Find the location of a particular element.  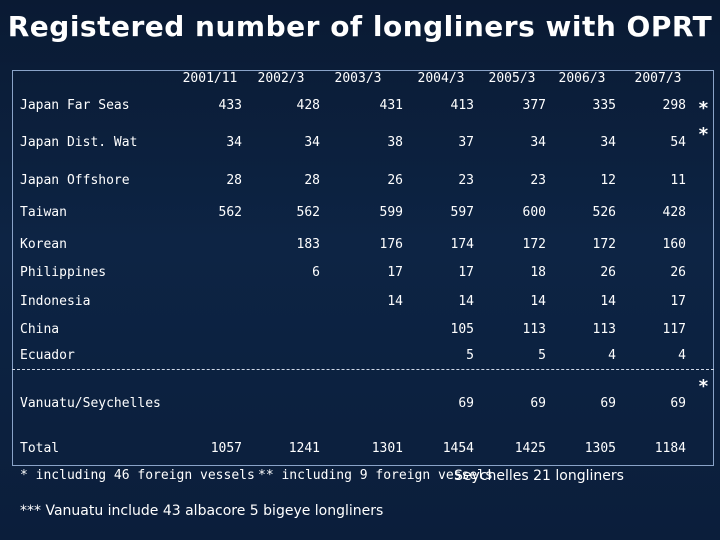

footnote-1: * including 46 foreign vessels is located at coordinates (137, 475).